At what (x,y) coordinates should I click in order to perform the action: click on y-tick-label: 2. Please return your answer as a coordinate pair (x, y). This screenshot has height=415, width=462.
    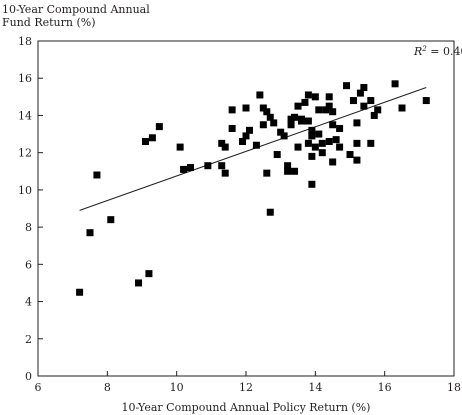
    Looking at the image, I should click on (28, 339).